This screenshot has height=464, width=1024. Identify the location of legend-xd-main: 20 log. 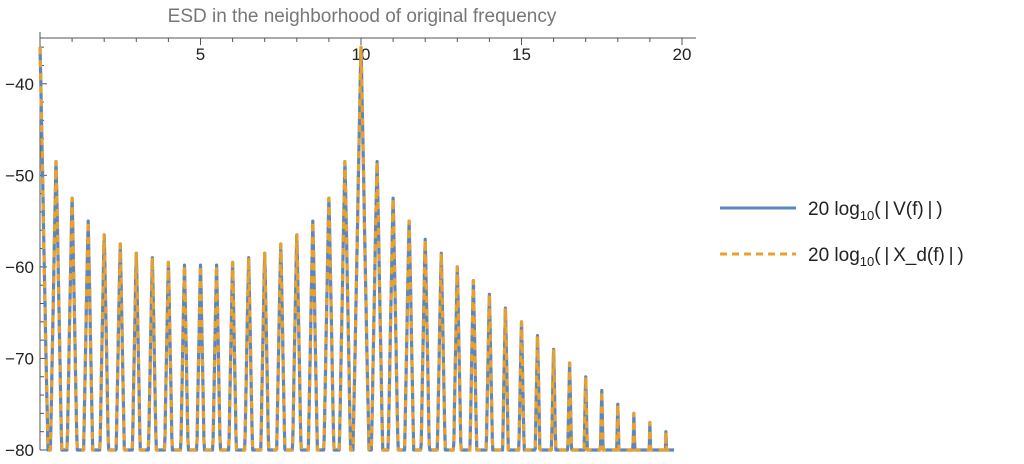
(834, 255).